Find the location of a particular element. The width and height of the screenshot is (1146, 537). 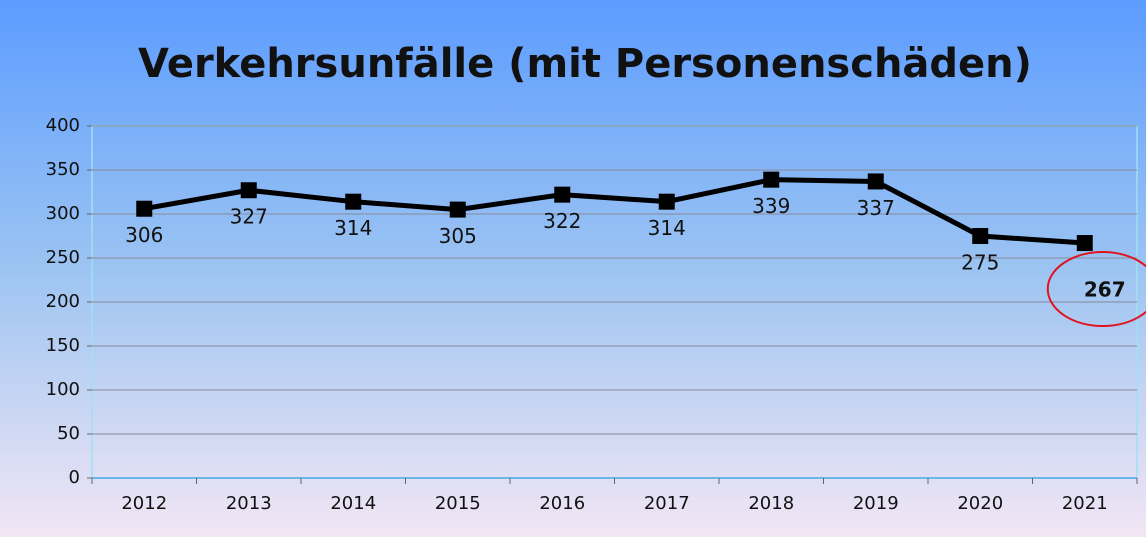

x-tick-label: 2014 is located at coordinates (353, 503).